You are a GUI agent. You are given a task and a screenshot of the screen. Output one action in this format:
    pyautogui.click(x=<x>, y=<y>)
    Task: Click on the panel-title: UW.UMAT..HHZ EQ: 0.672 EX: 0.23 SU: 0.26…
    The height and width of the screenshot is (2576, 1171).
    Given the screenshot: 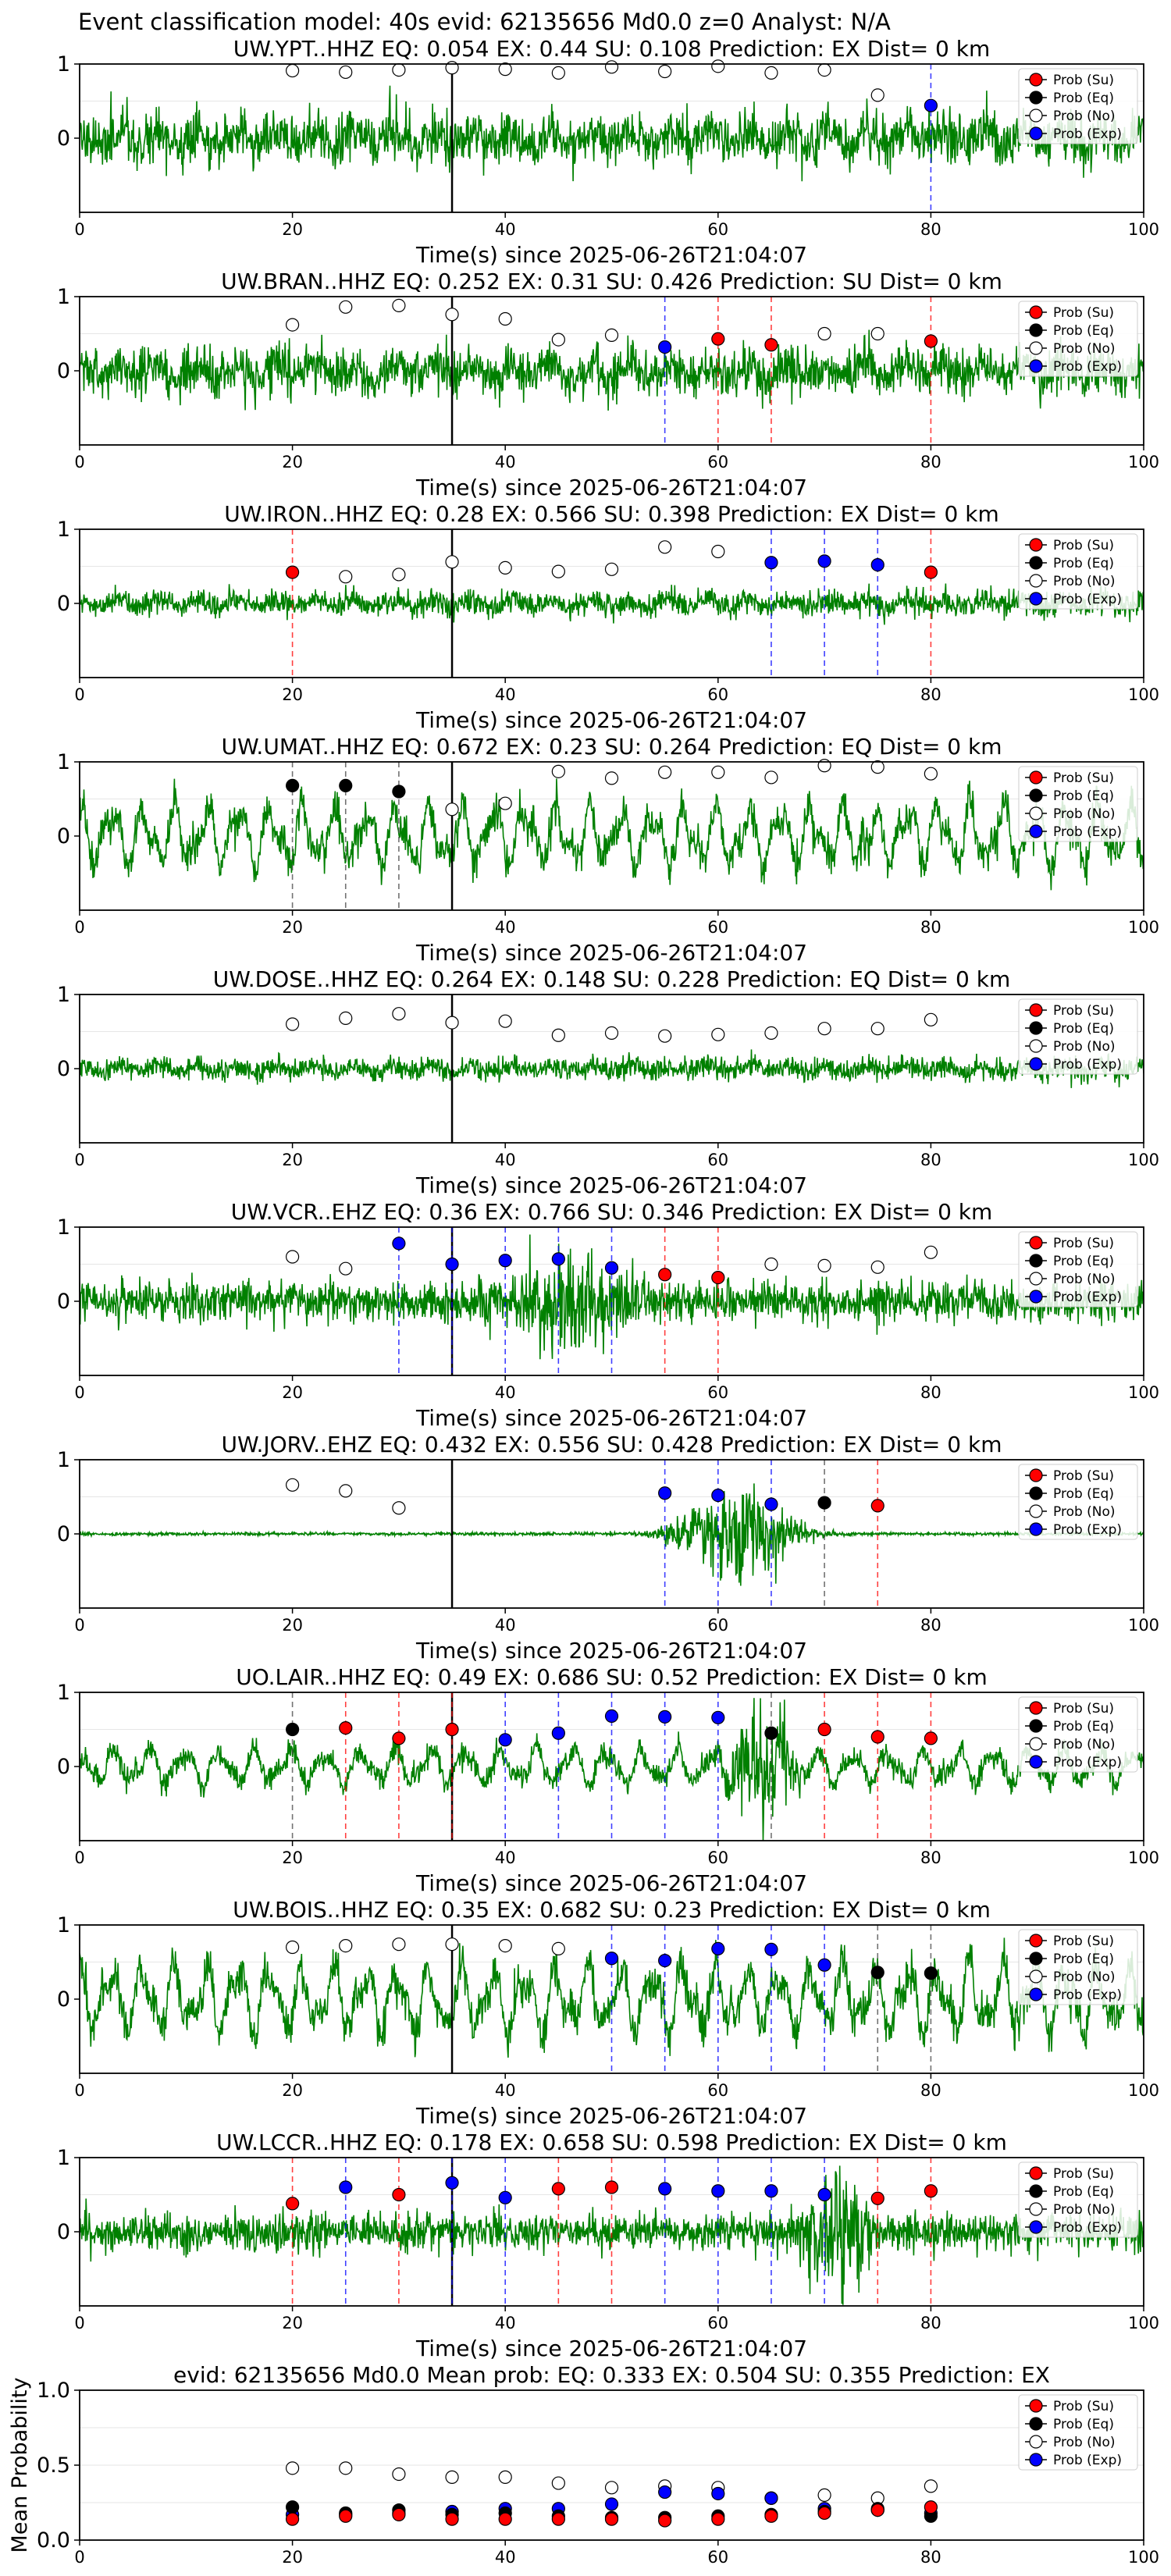 What is the action you would take?
    pyautogui.click(x=611, y=747)
    